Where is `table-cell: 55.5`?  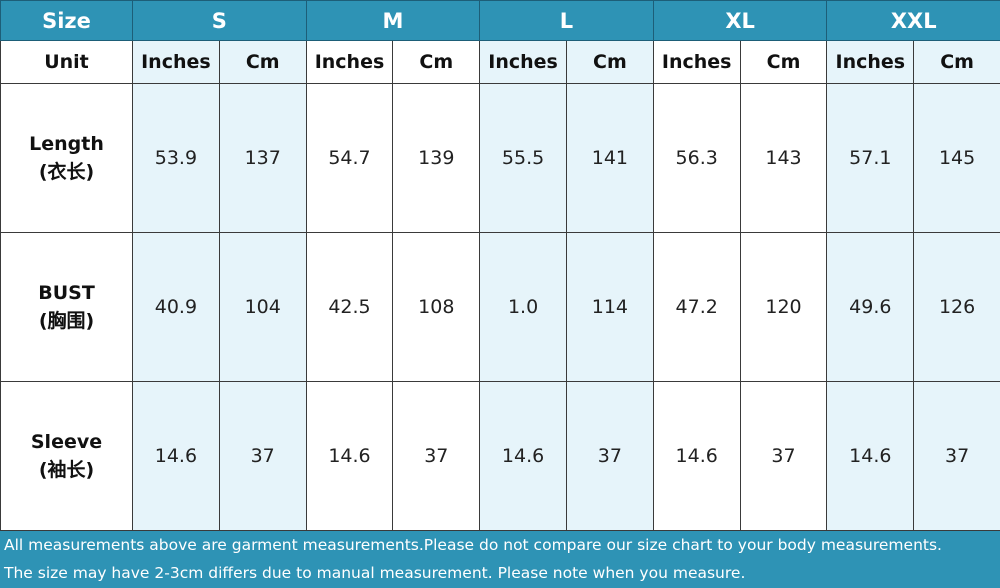 table-cell: 55.5 is located at coordinates (523, 158).